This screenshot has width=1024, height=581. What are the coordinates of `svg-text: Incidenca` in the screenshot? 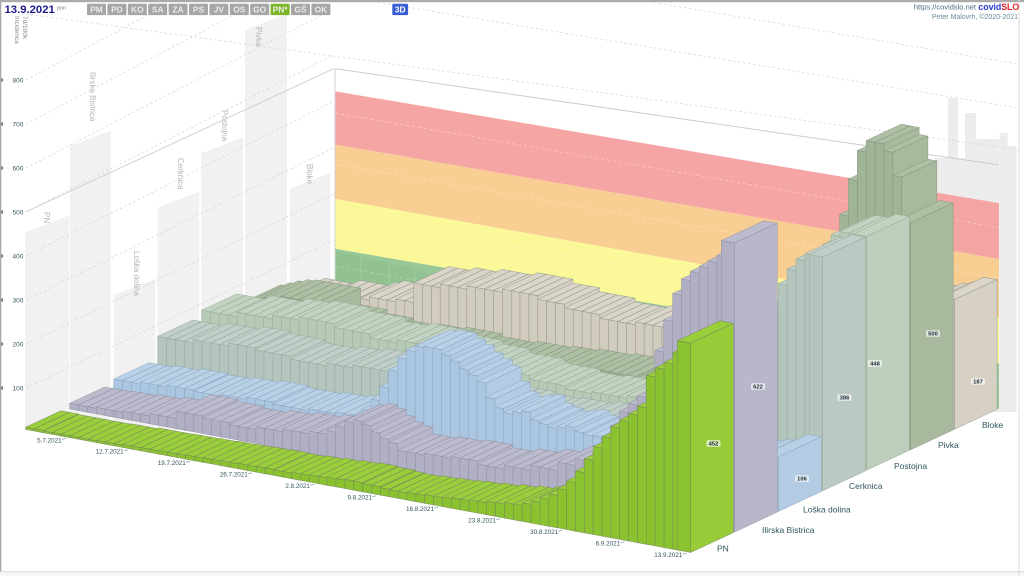 It's located at (16, 30).